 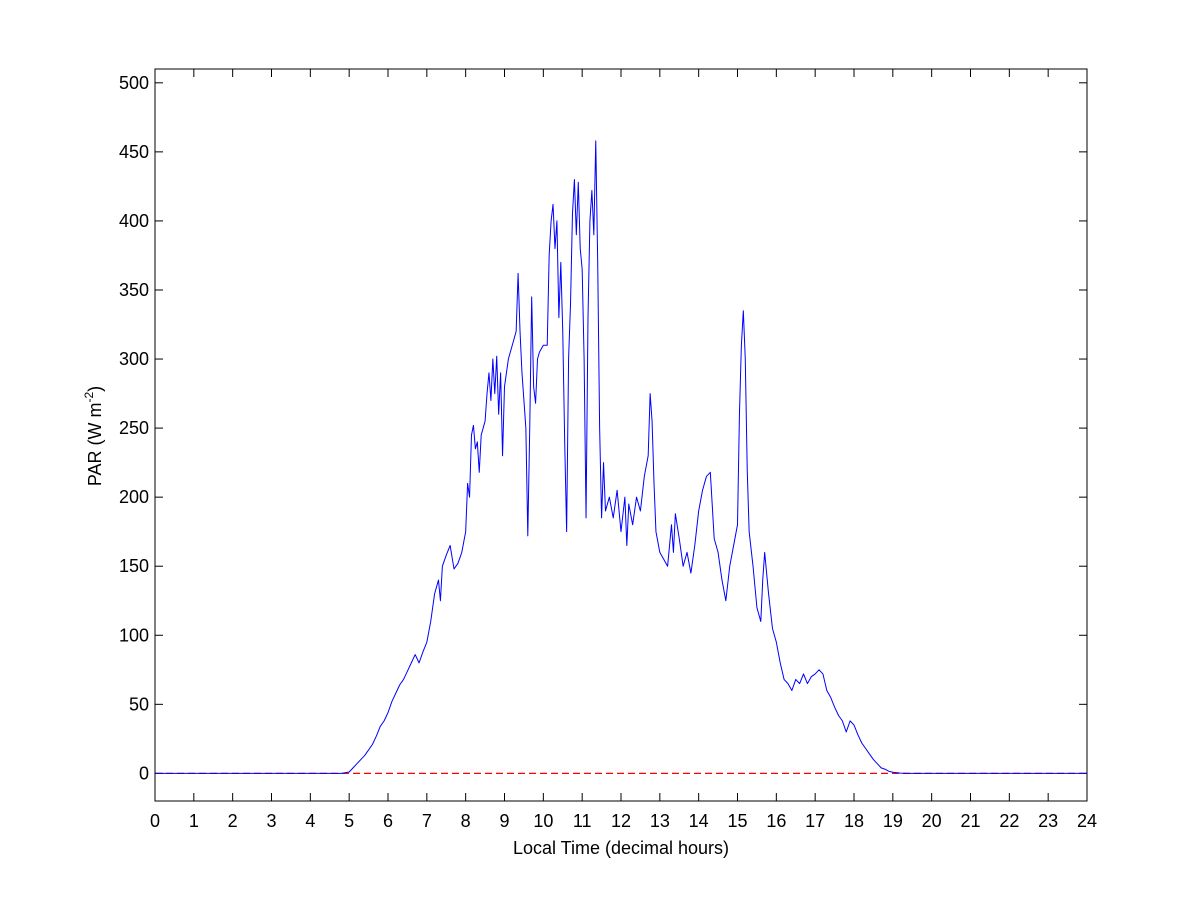 I want to click on x-tick-label: 4, so click(x=310, y=821).